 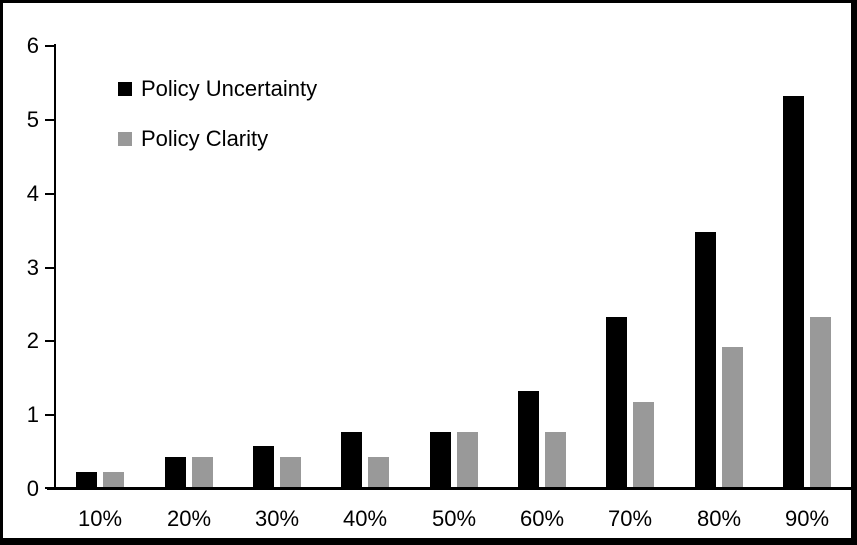 I want to click on bar-policy-clarity-10%, so click(x=113, y=479).